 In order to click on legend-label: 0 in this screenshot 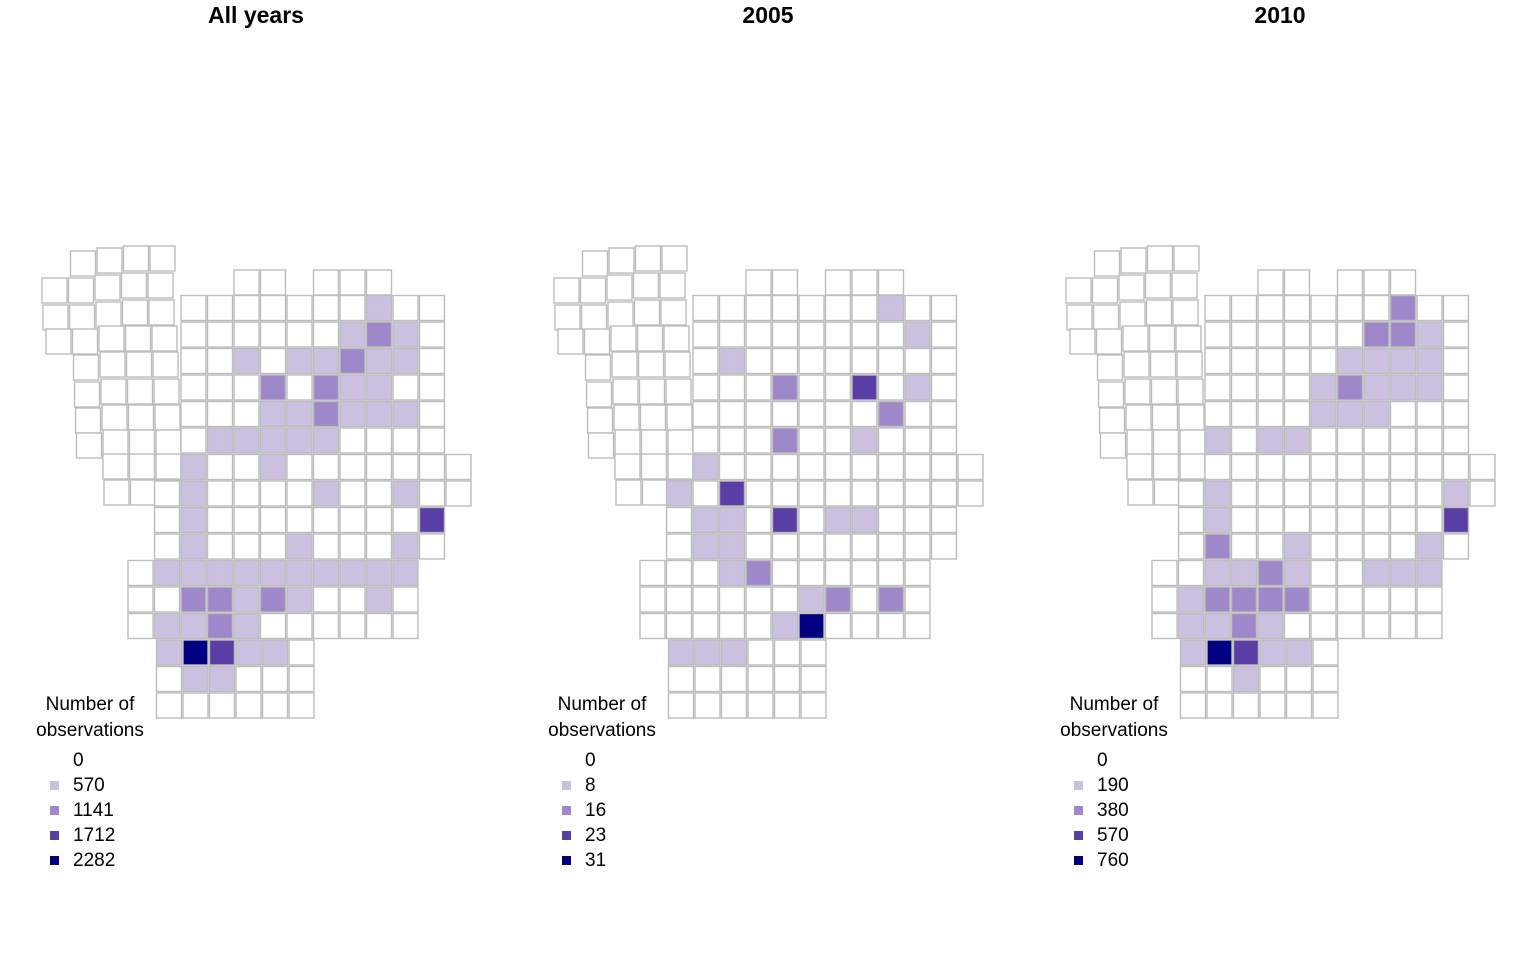, I will do `click(590, 760)`.